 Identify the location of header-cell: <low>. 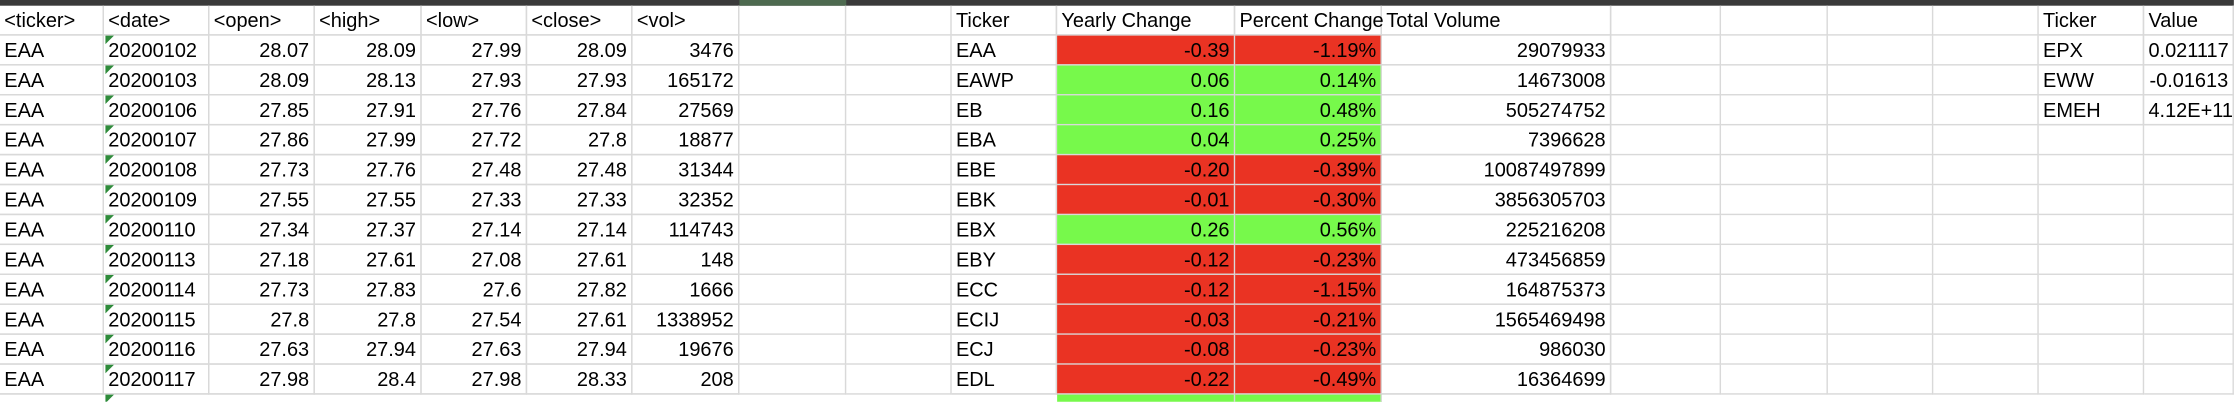
(474, 20).